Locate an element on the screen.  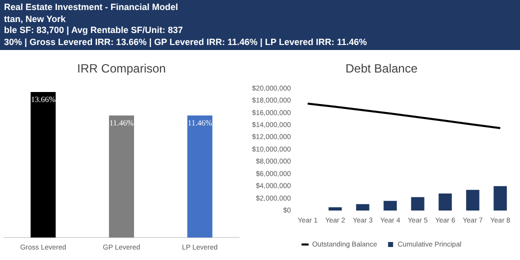
text: ble SF: 83,700 | Avg Rentable SF/Unit: 837 is located at coordinates (94, 30).